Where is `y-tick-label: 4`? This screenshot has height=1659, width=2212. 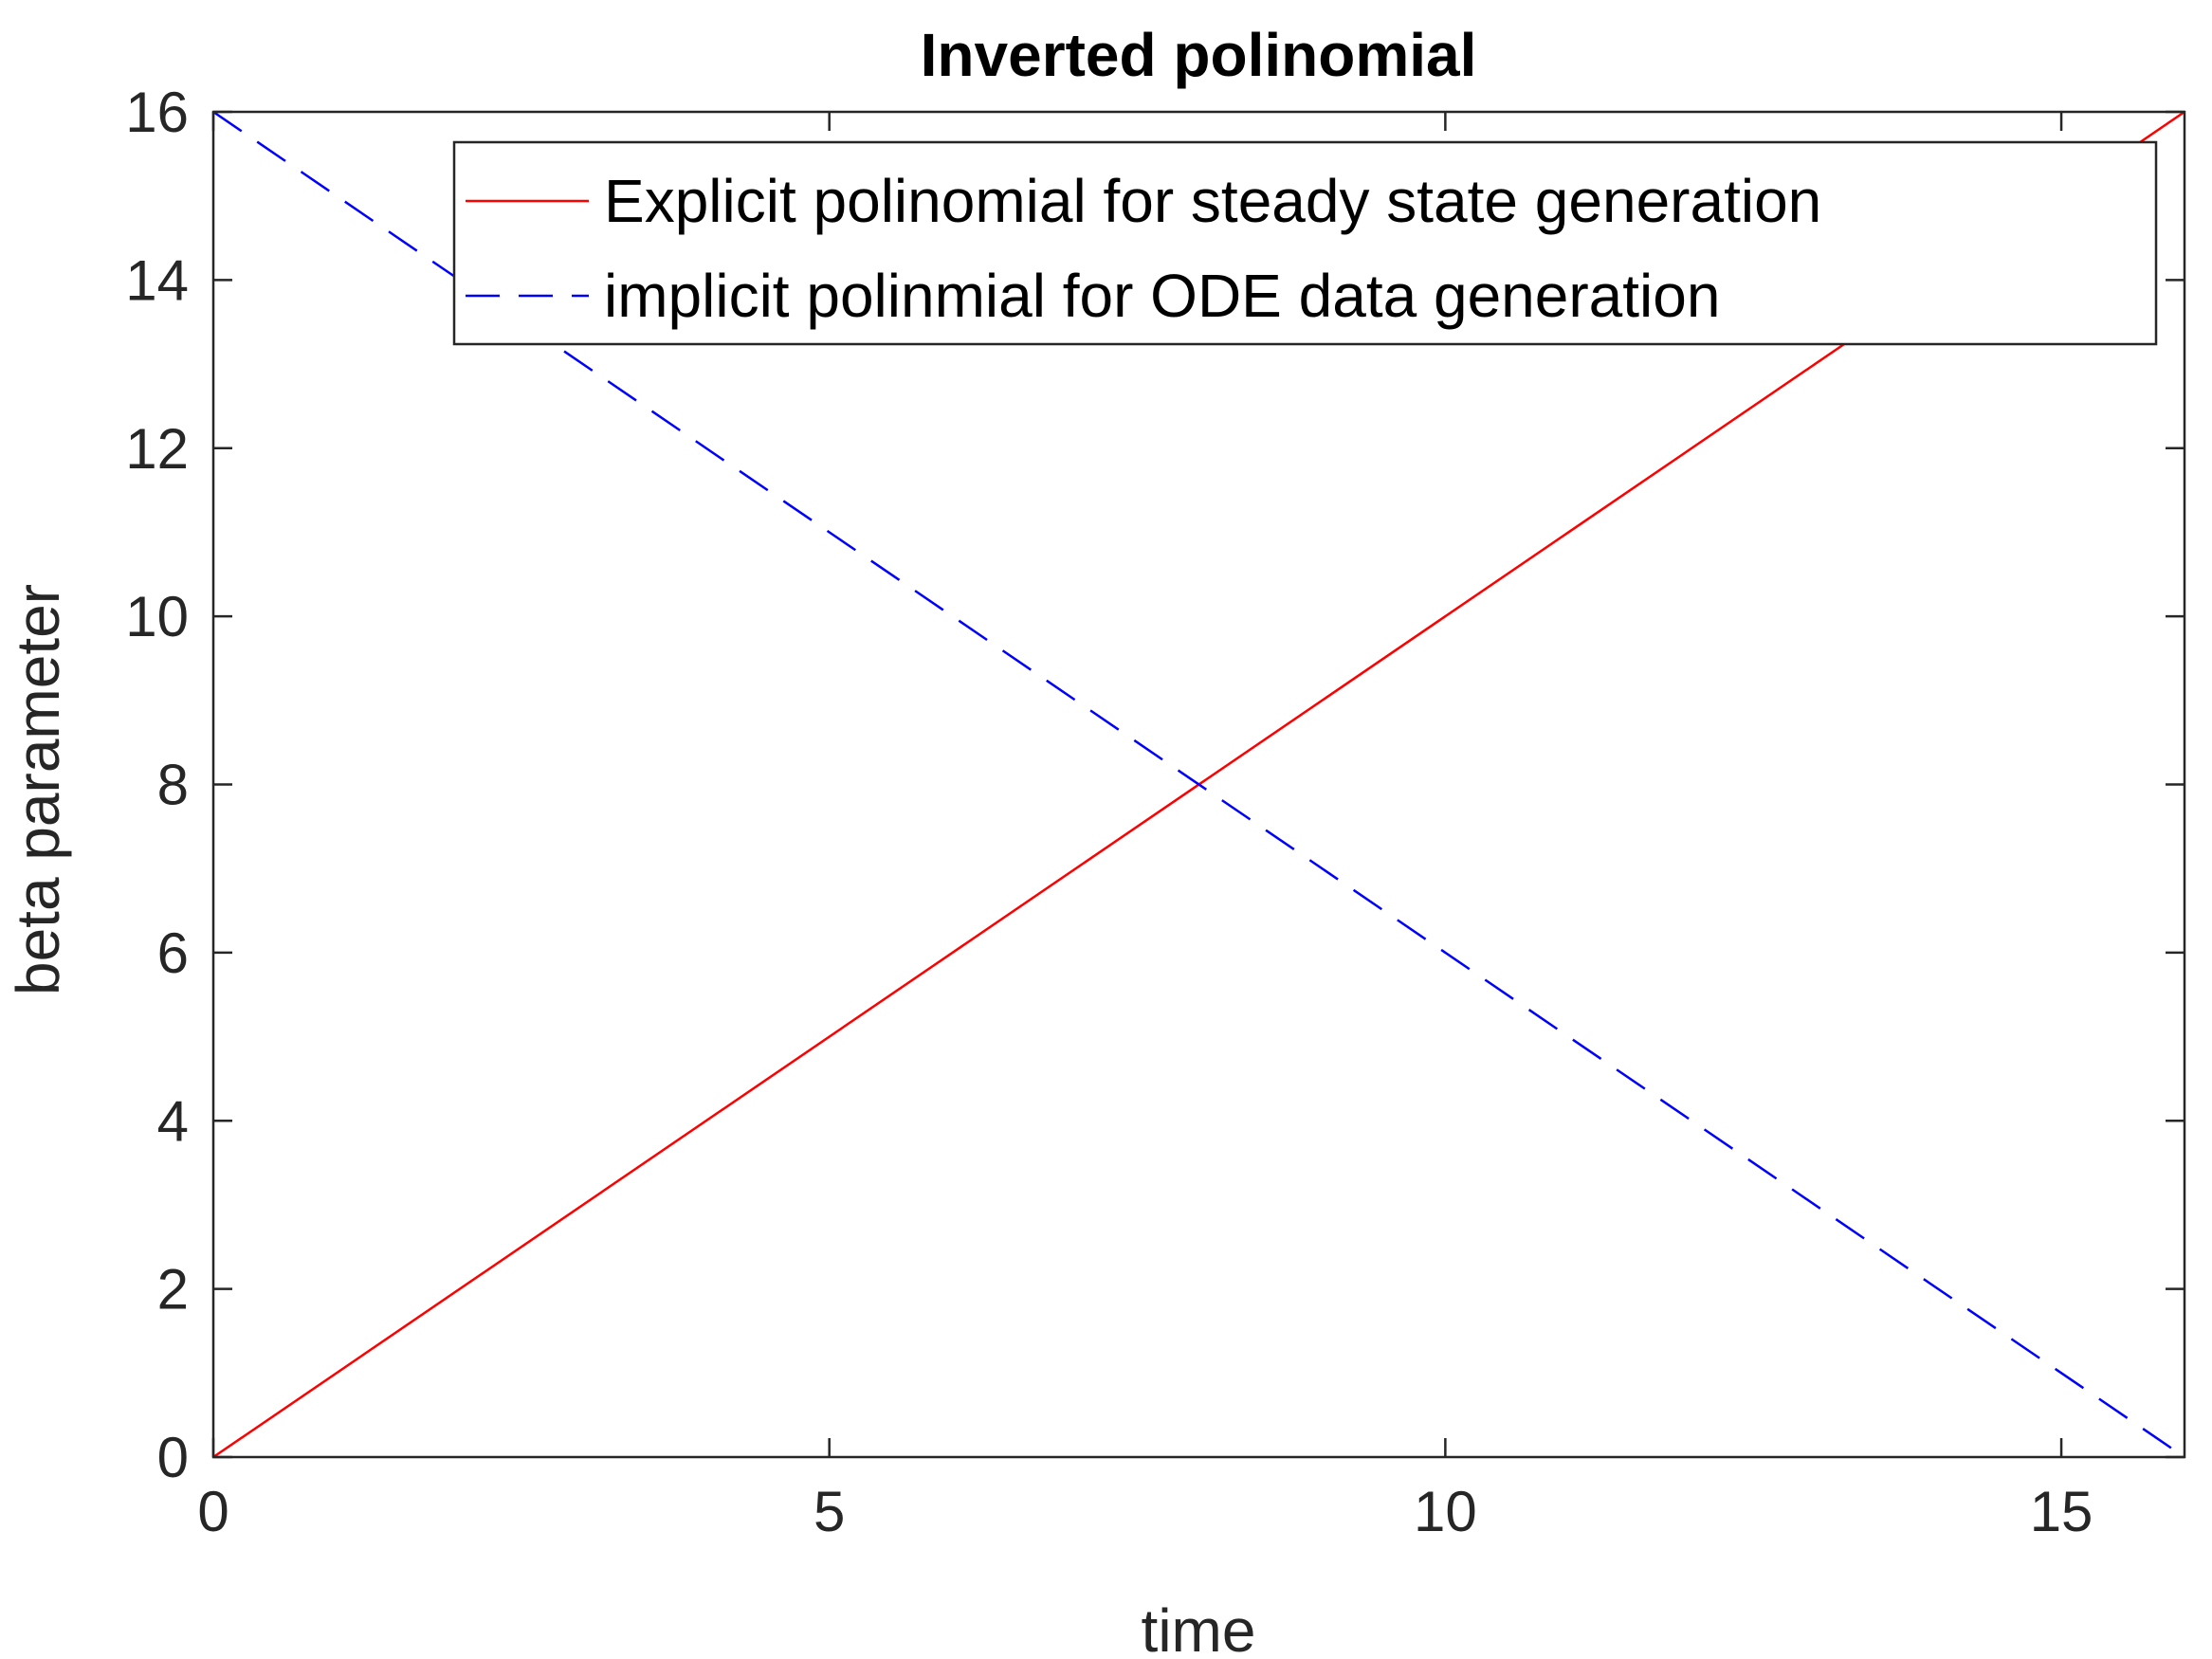
y-tick-label: 4 is located at coordinates (173, 1121).